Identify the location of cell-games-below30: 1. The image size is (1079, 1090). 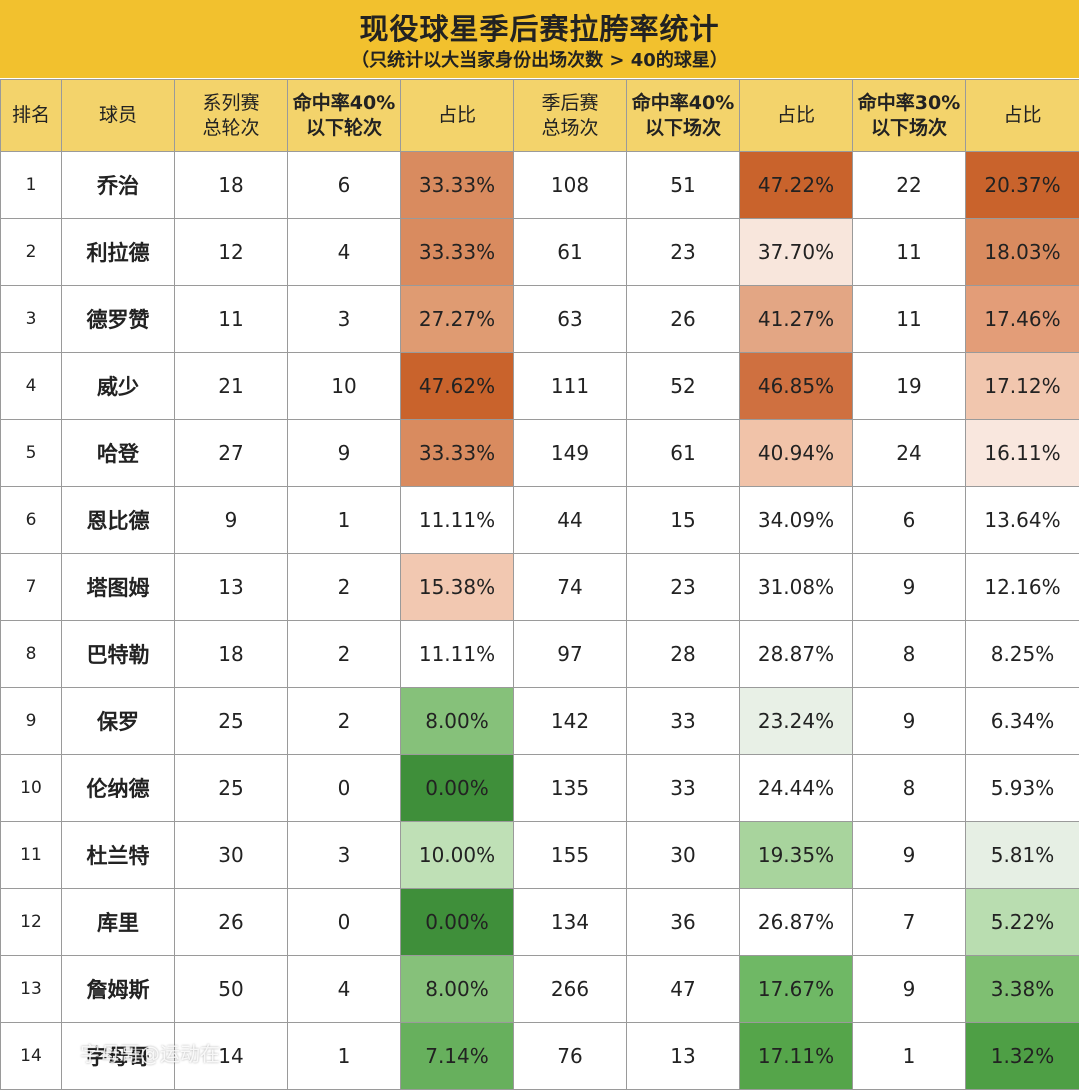
(909, 1056).